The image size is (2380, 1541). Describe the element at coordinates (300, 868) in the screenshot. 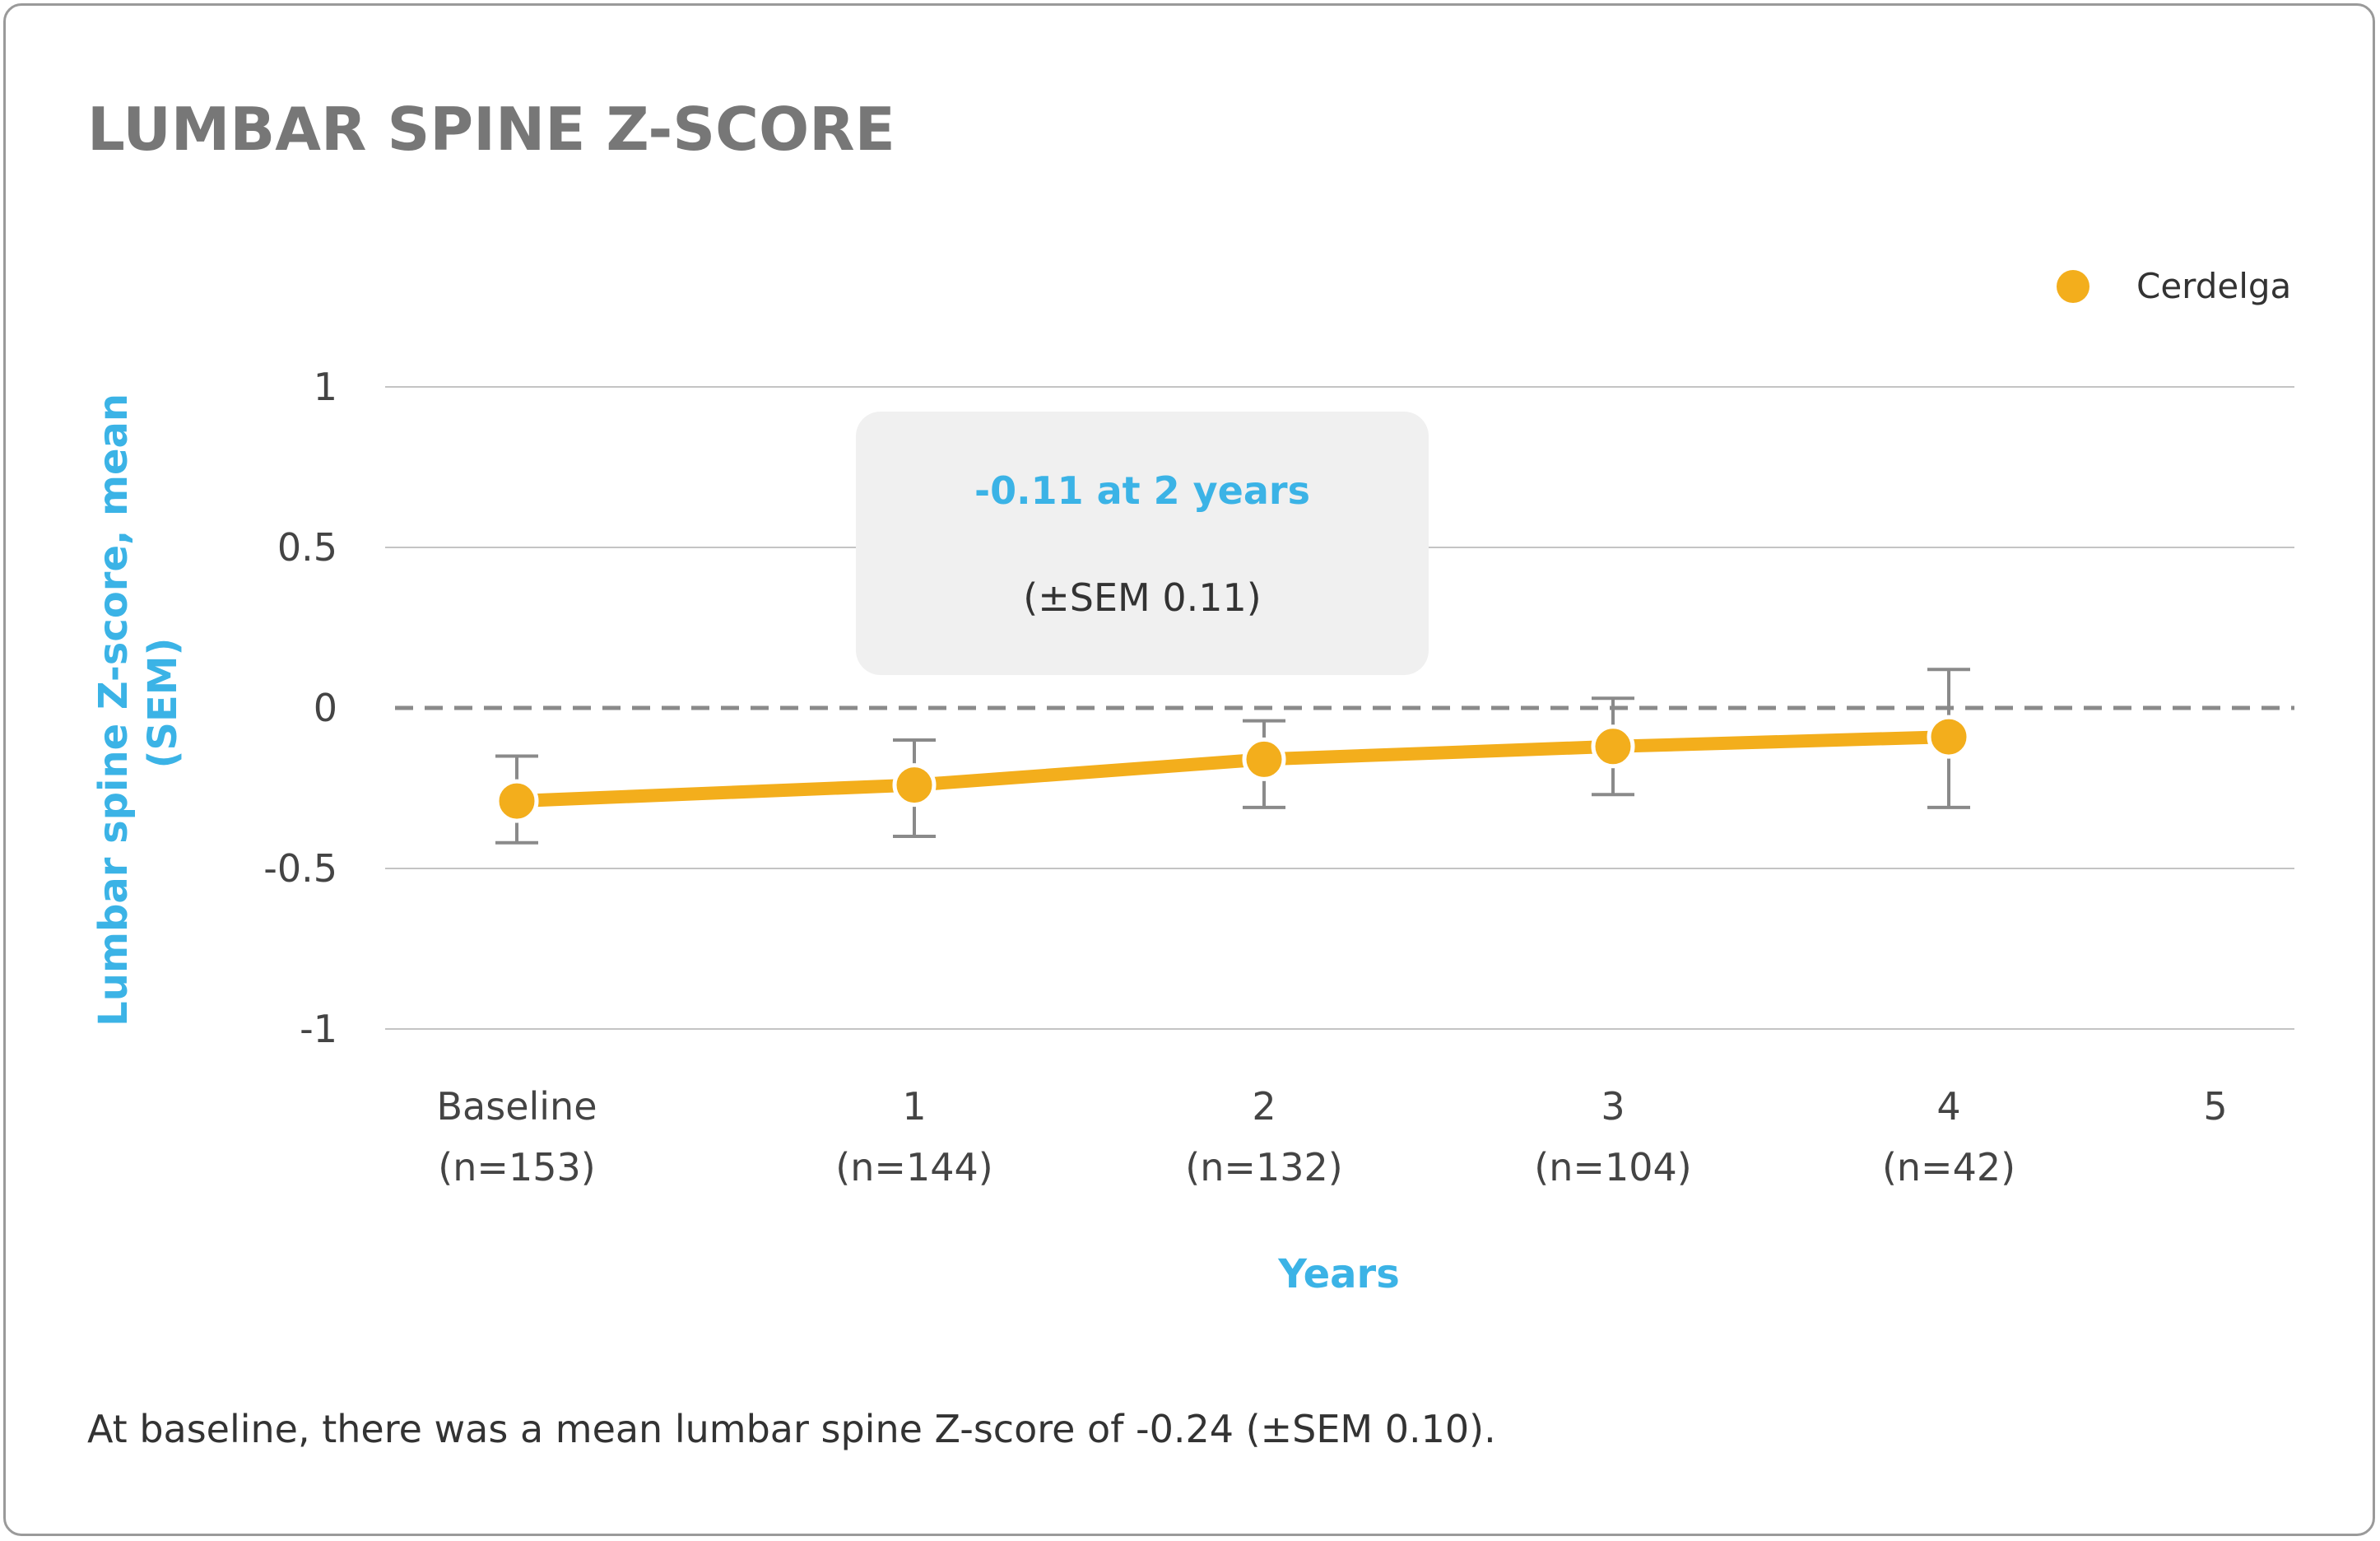

I see `y-tick-label: -0.5` at that location.